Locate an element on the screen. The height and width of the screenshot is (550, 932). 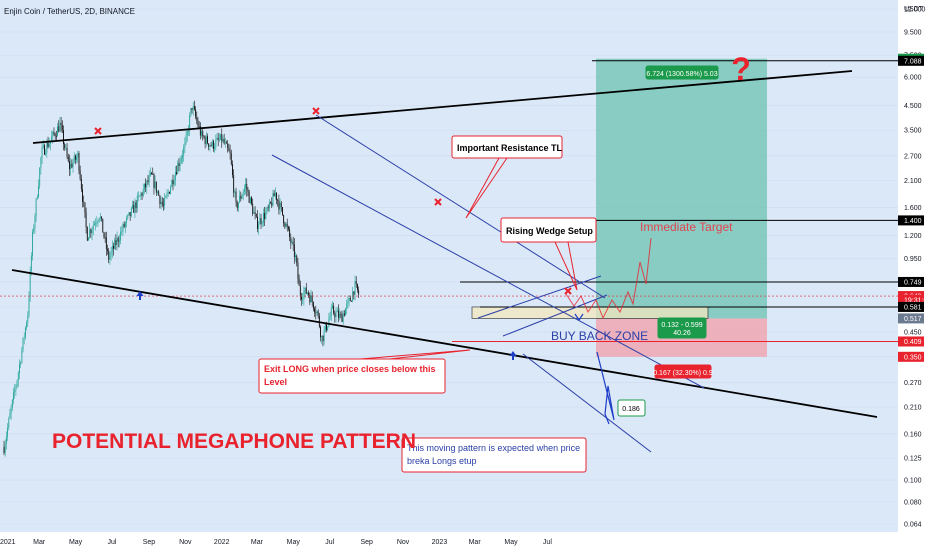
projected-path-up is located at coordinates (608, 278).